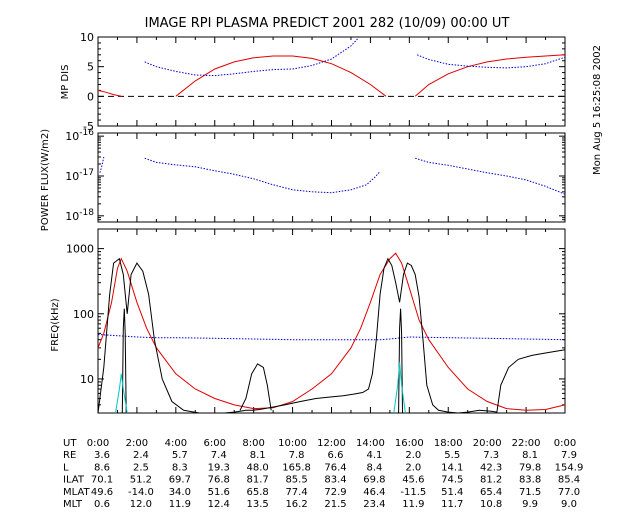 This screenshot has width=640, height=512. What do you see at coordinates (569, 480) in the screenshot?
I see `table-cell: 85.4` at bounding box center [569, 480].